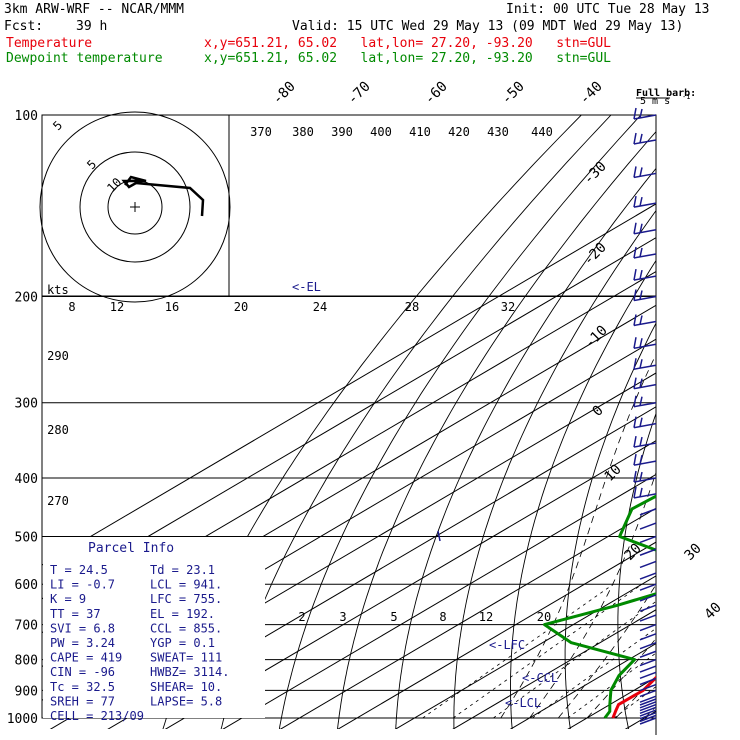 The height and width of the screenshot is (740, 740). Describe the element at coordinates (241, 307) in the screenshot. I see `kts-scale-label: 20` at that location.